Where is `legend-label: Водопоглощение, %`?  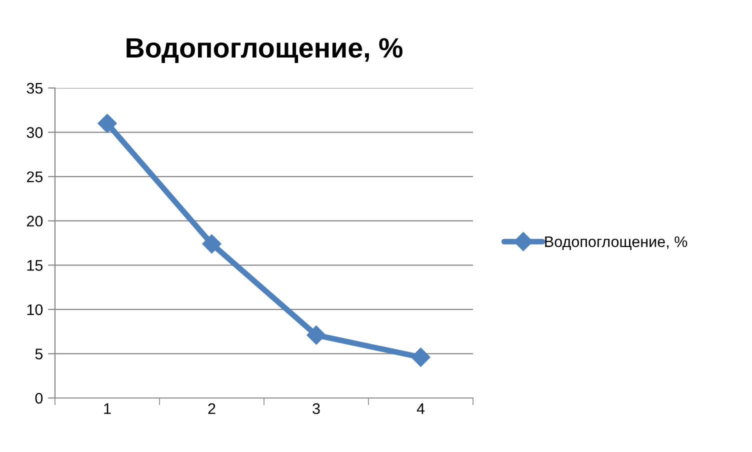
legend-label: Водопоглощение, % is located at coordinates (616, 243).